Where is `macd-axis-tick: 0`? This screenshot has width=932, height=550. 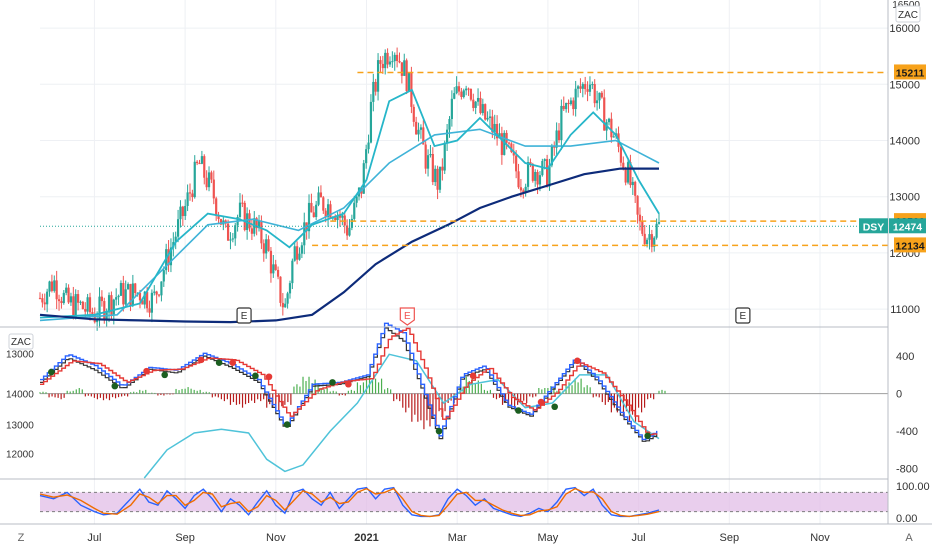
macd-axis-tick: 0 is located at coordinates (899, 395).